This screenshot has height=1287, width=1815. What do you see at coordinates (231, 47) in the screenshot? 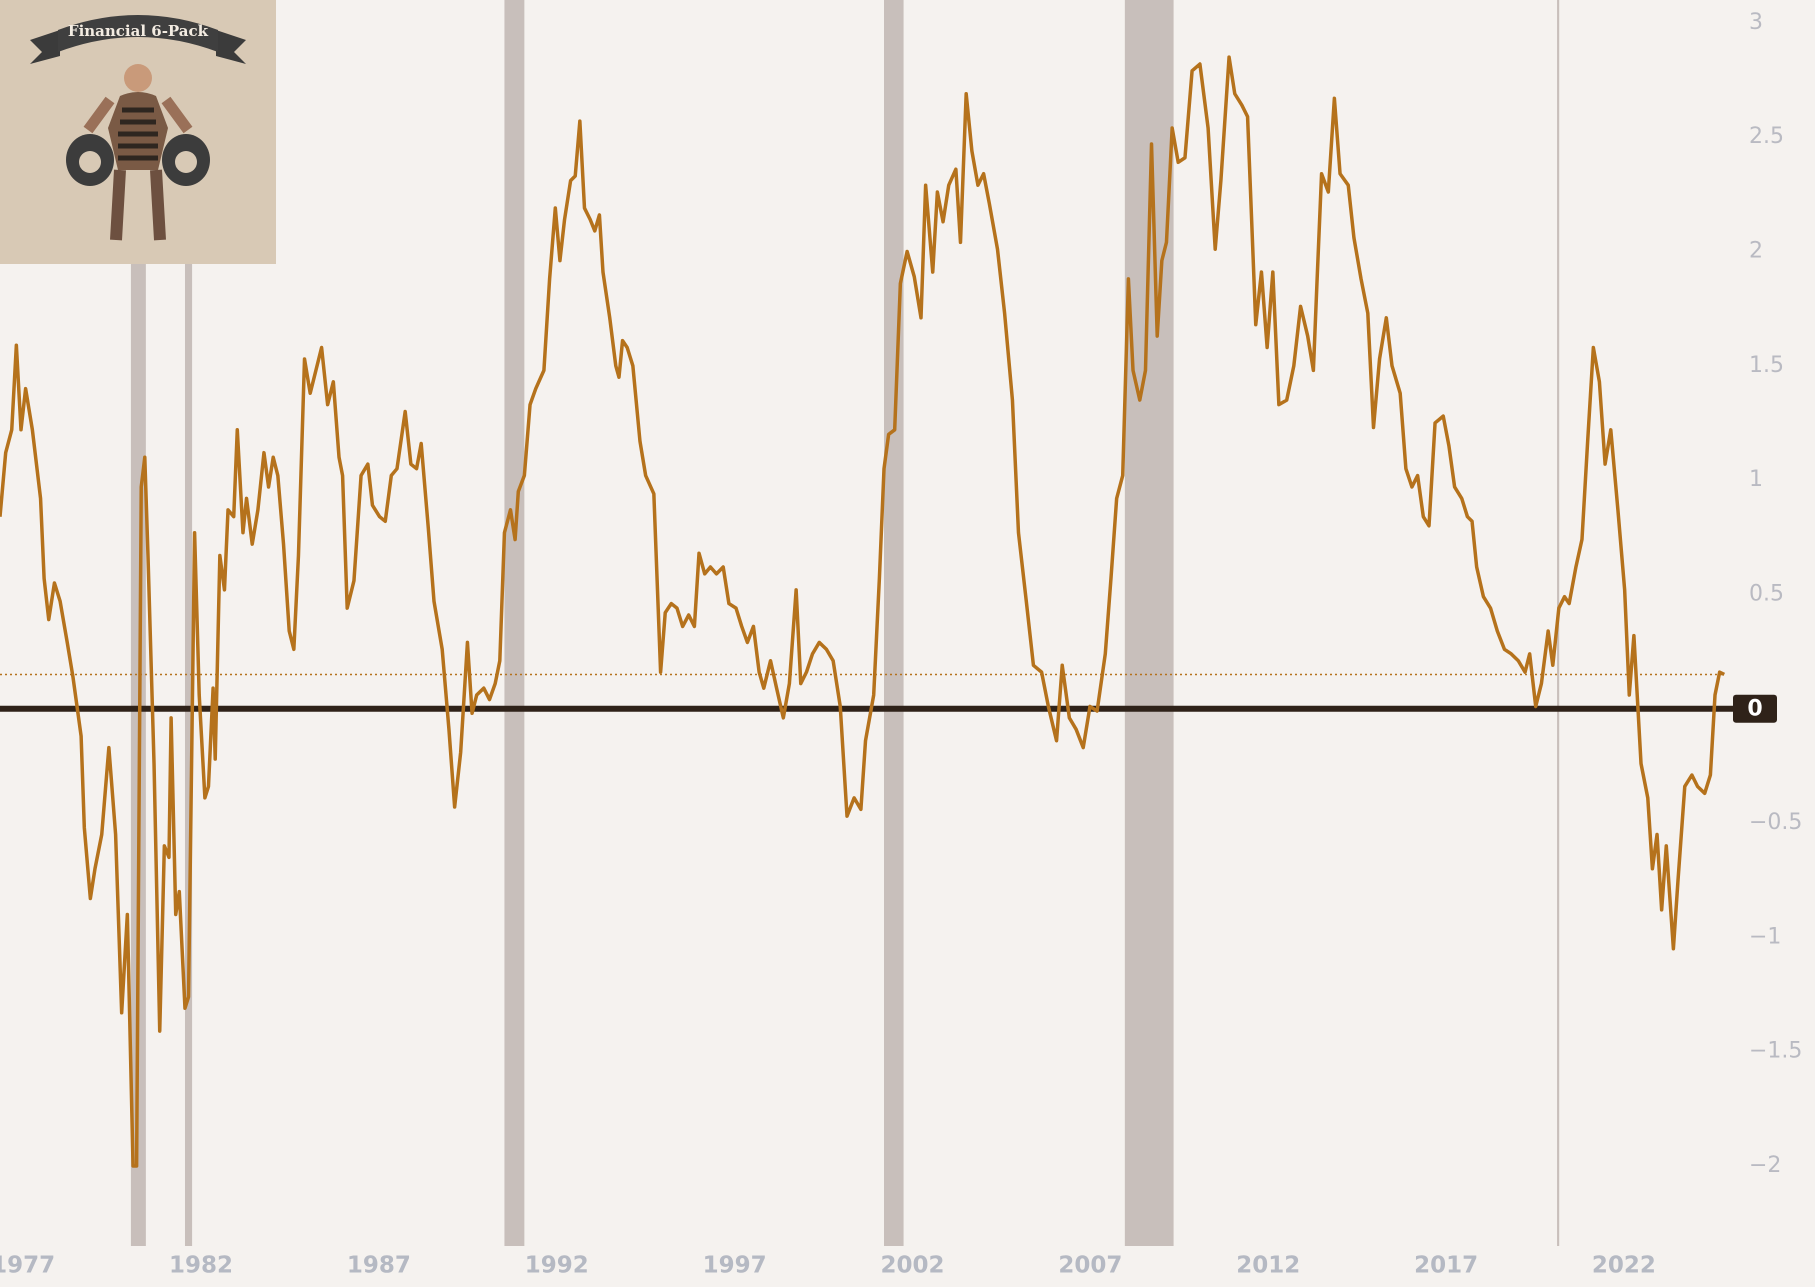
I see `logo-ribbon-right` at bounding box center [231, 47].